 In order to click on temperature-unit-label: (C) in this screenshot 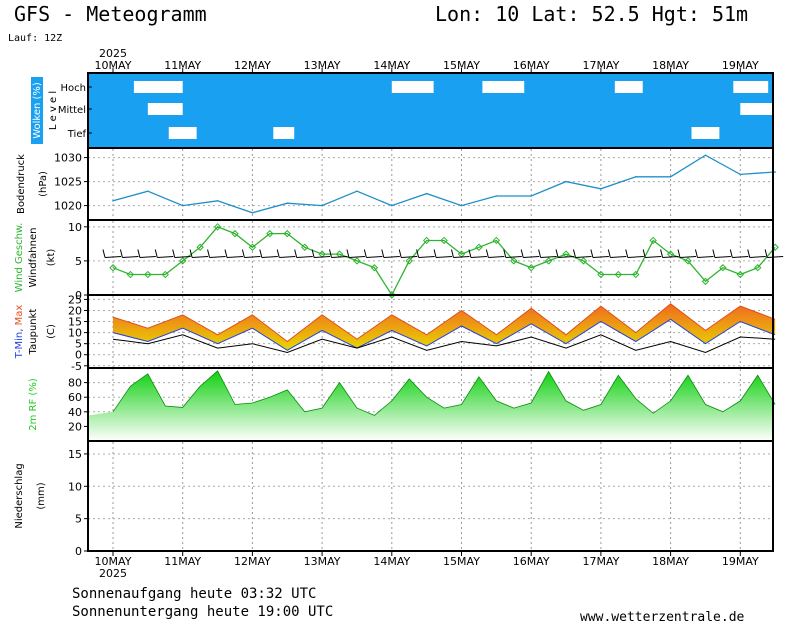, I will do `click(51, 331)`.